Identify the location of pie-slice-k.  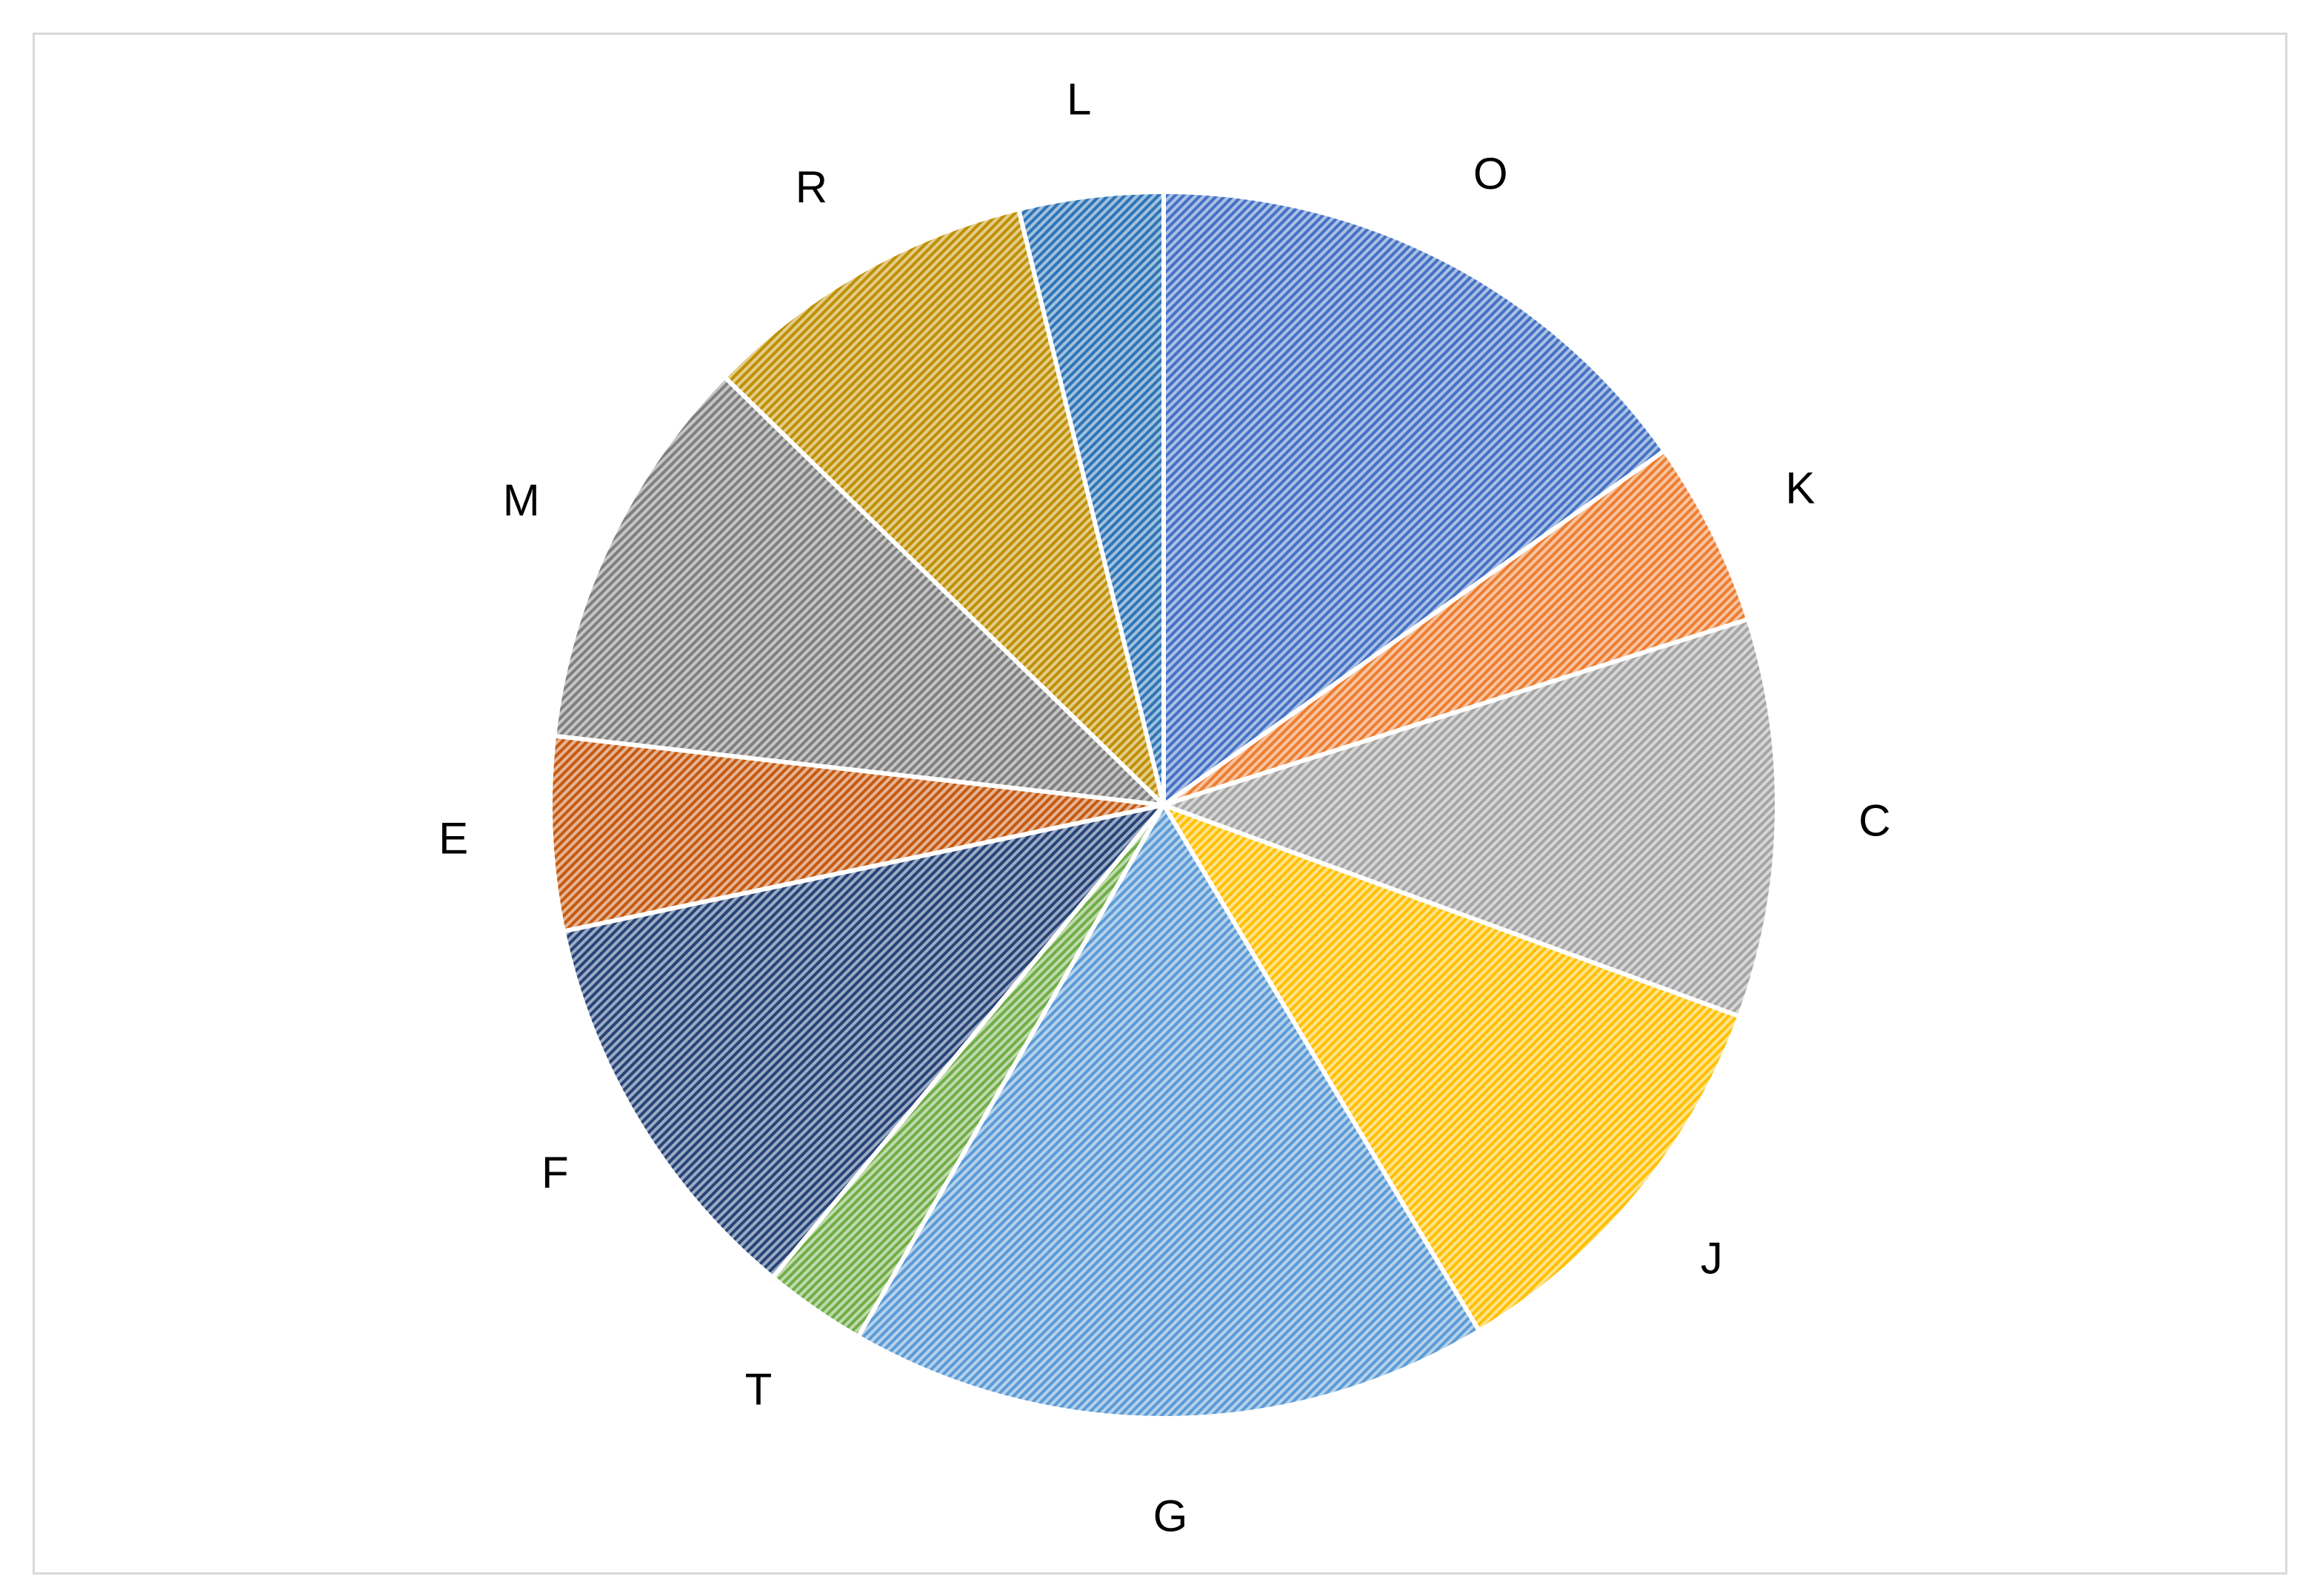
(1456, 627).